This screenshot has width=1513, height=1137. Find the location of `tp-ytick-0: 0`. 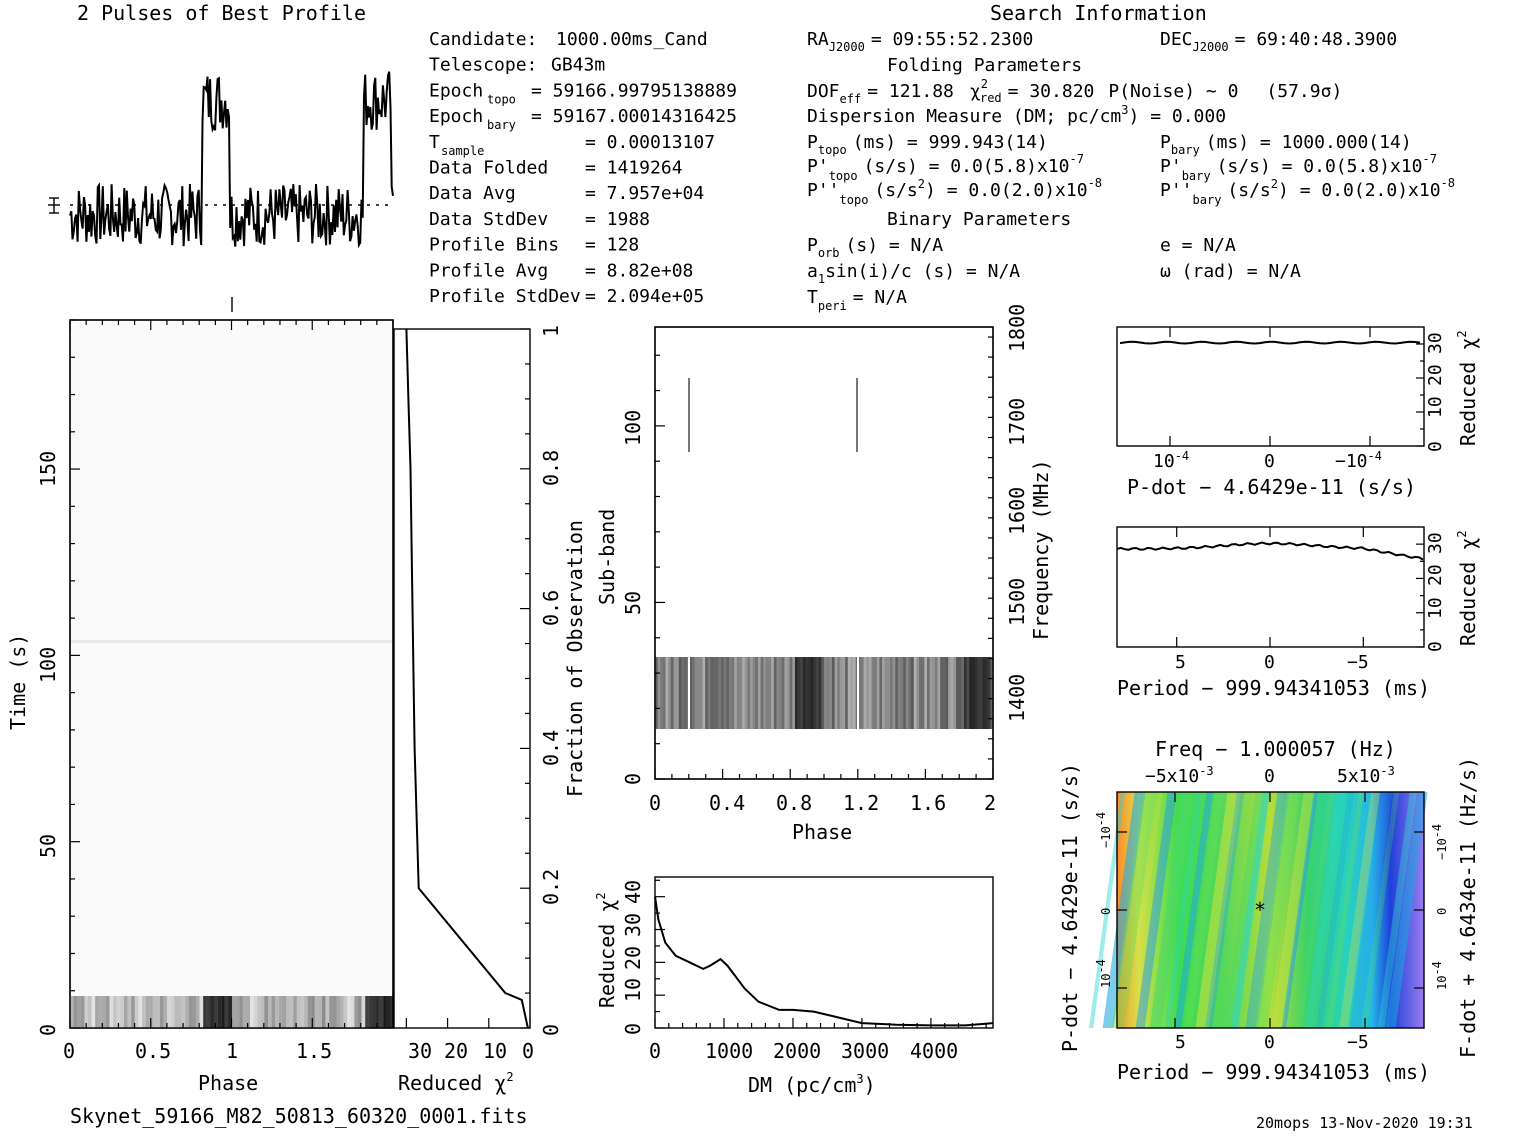

tp-ytick-0: 0 is located at coordinates (48, 1030).